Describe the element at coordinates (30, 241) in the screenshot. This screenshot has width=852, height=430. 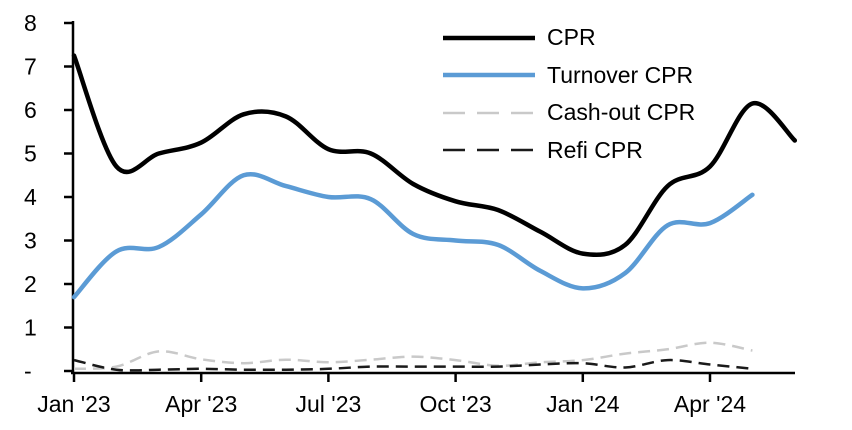
I see `y-tick-label: 3` at that location.